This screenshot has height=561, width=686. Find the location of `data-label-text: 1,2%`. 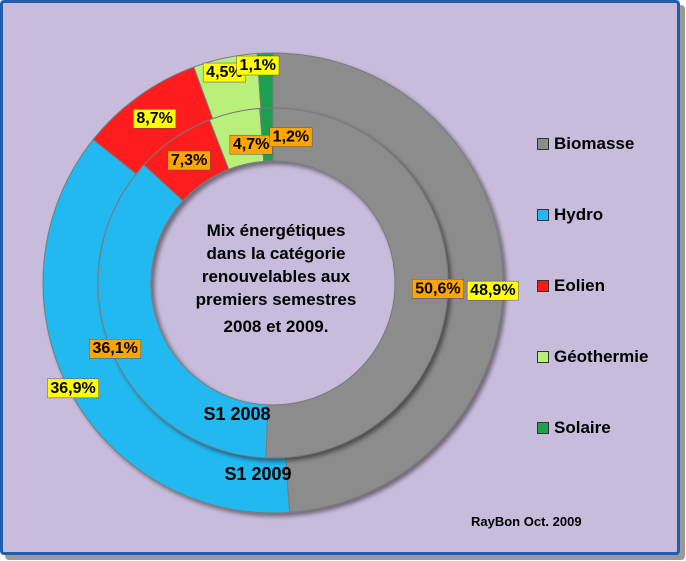

data-label-text: 1,2% is located at coordinates (291, 137).